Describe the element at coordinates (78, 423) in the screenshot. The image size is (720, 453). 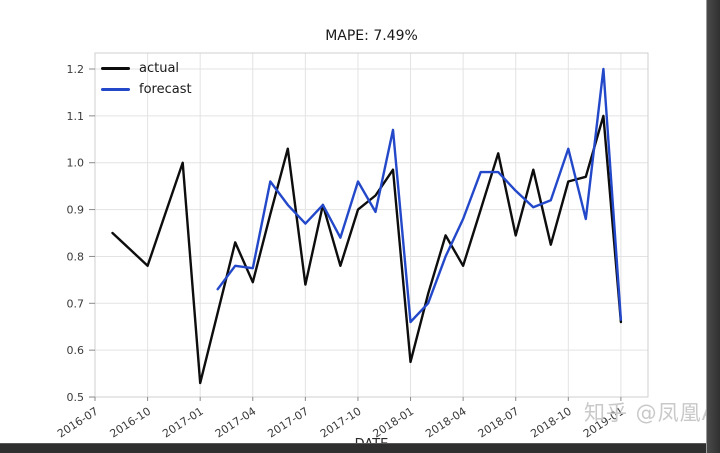
I see `x-tick-label: 2016-07` at that location.